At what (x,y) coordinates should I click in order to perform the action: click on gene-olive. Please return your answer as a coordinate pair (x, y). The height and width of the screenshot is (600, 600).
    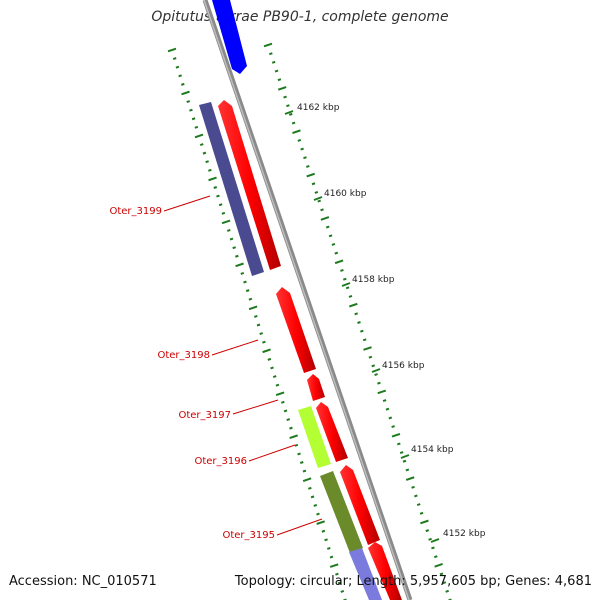
    Looking at the image, I should click on (341, 512).